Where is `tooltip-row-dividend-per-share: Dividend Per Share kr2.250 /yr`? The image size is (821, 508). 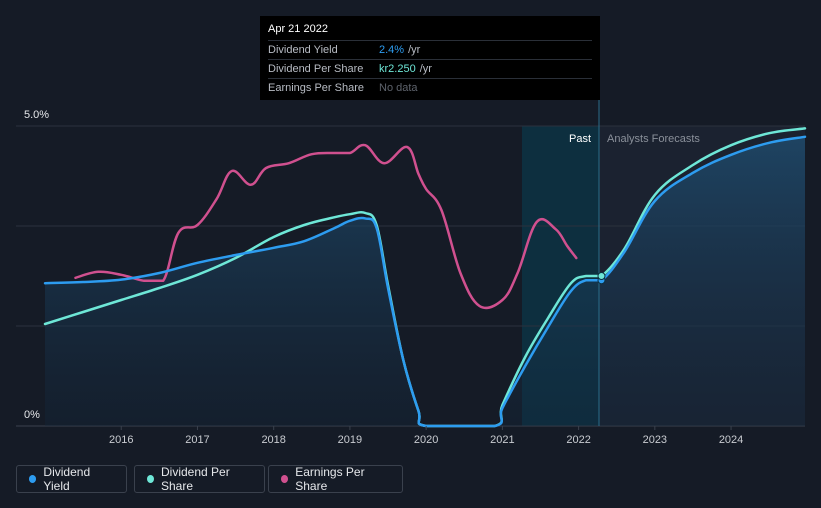 tooltip-row-dividend-per-share: Dividend Per Share kr2.250 /yr is located at coordinates (430, 68).